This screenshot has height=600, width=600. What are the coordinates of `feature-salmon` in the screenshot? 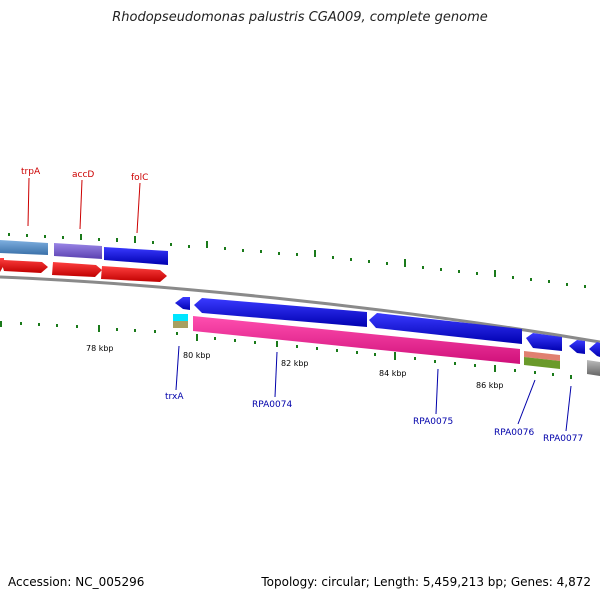 It's located at (542, 356).